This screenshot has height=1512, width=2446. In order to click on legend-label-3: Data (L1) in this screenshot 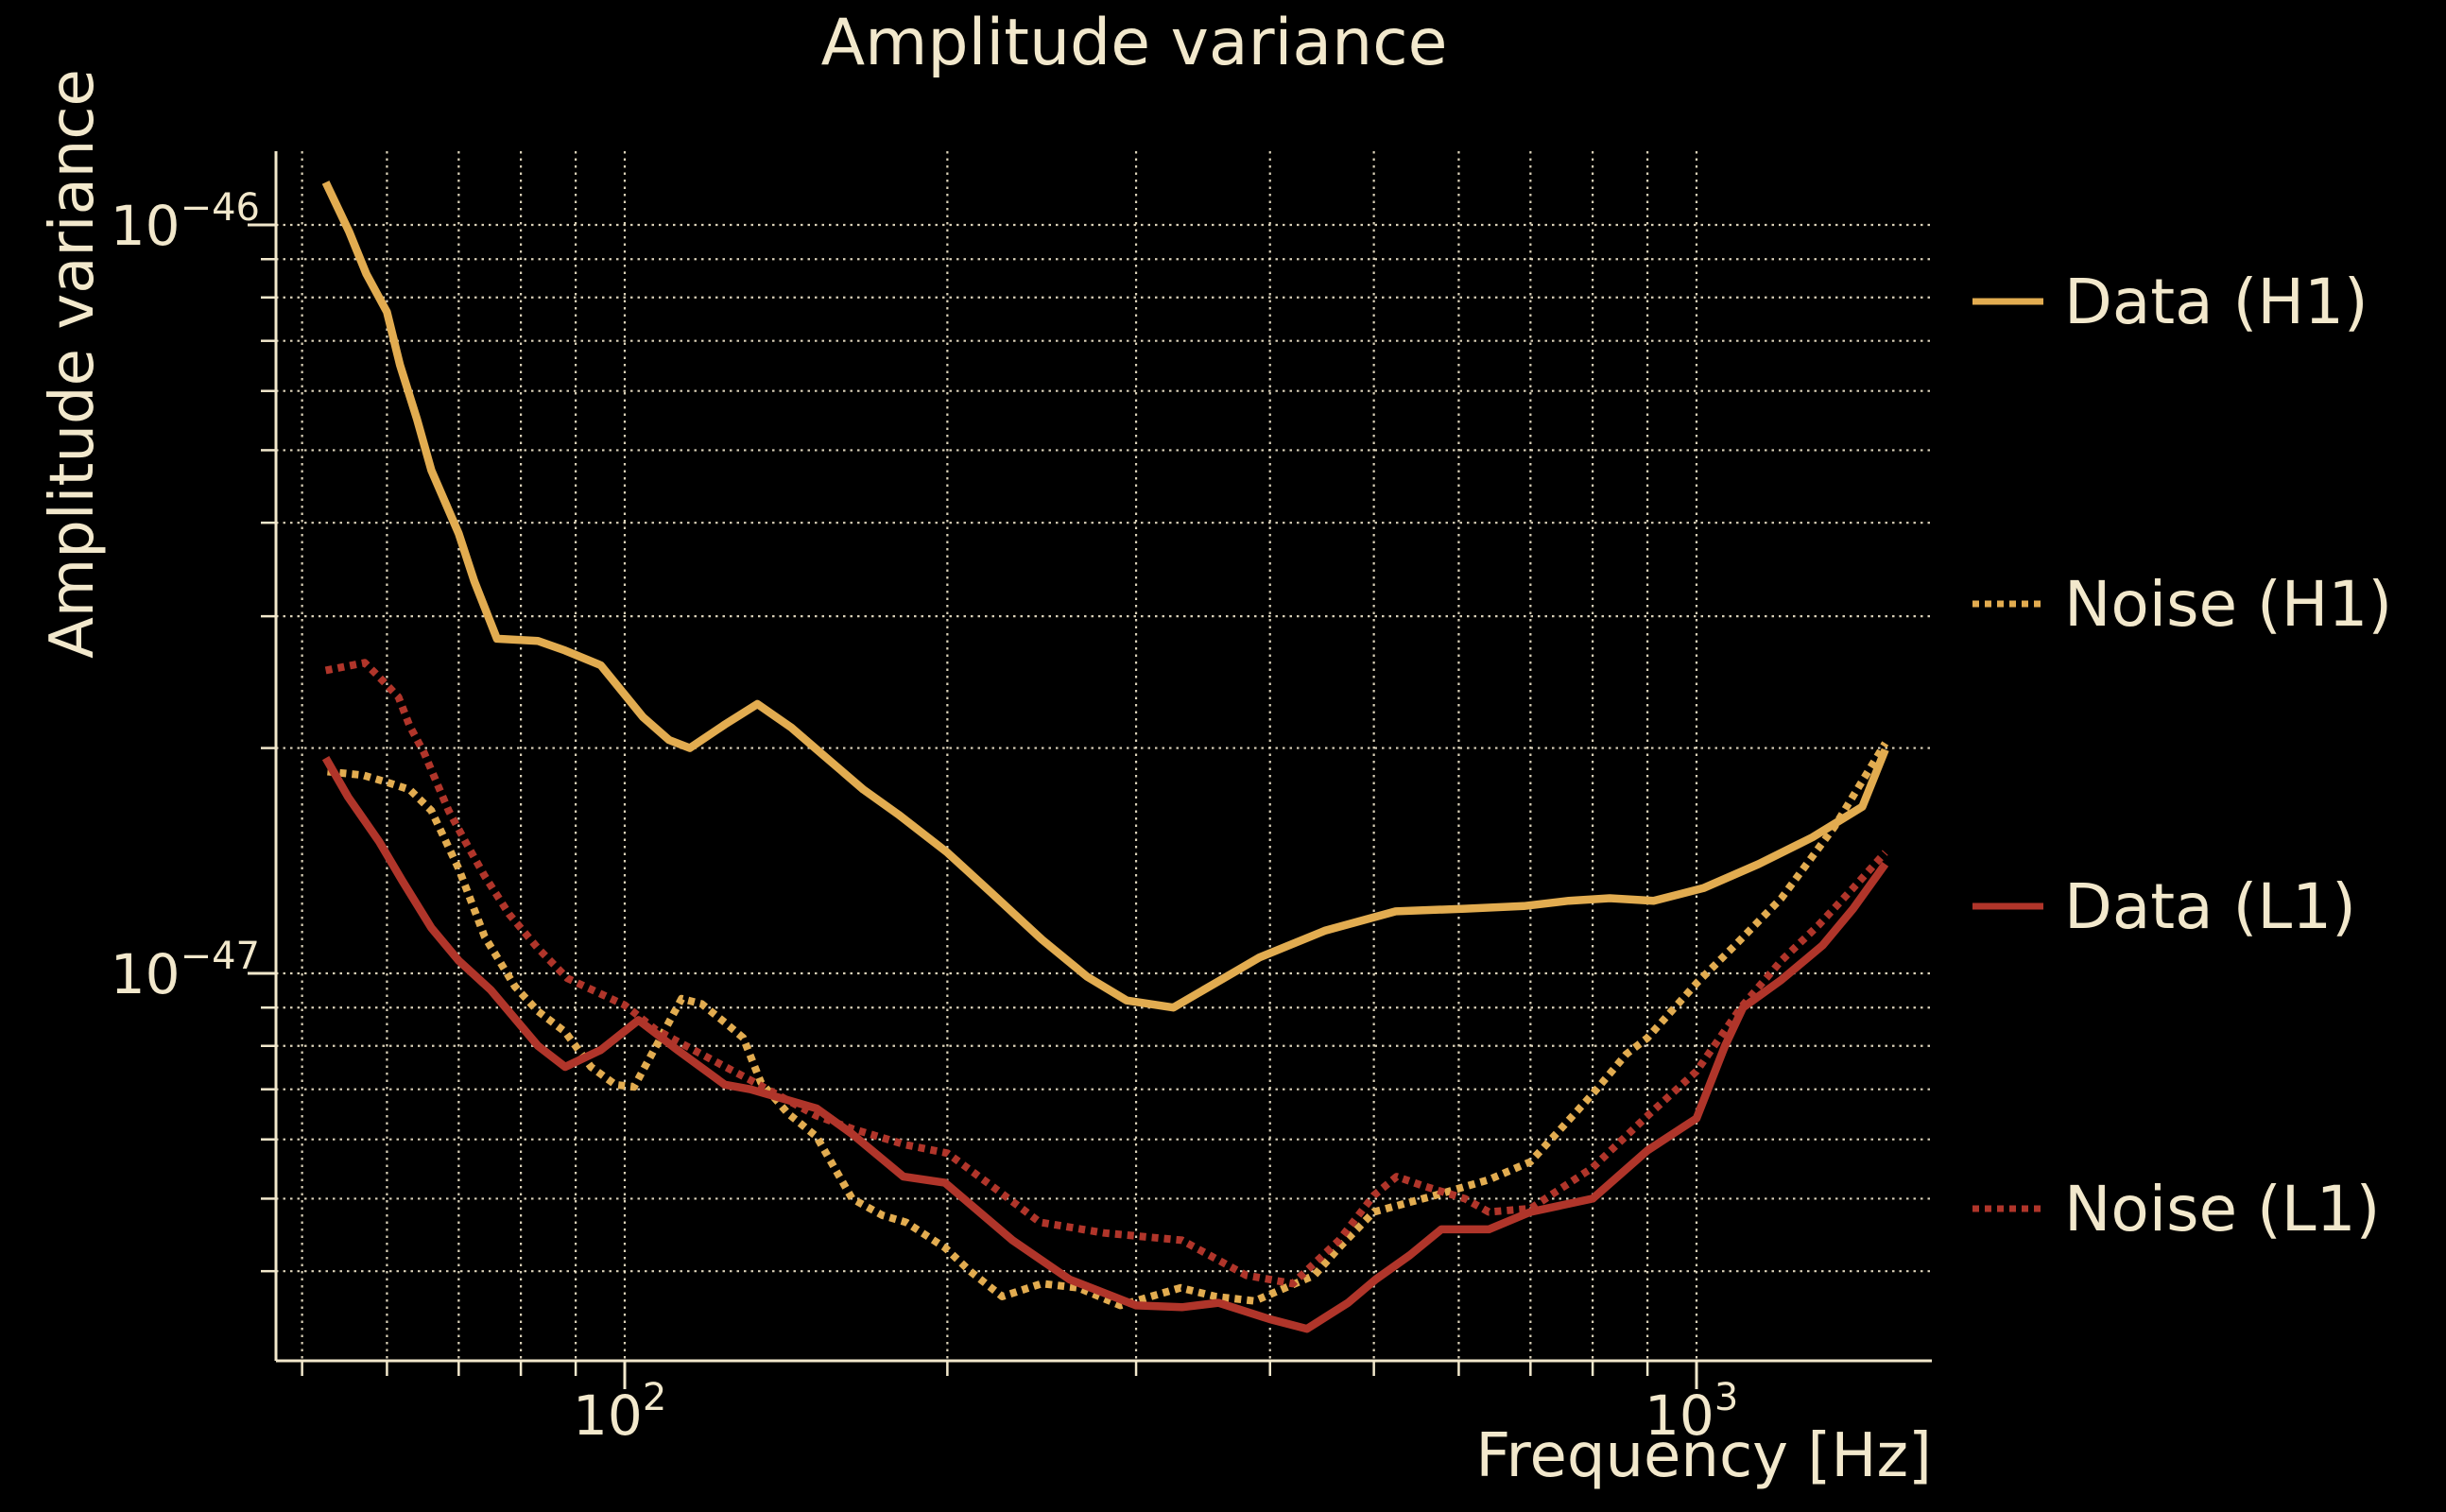, I will do `click(2210, 906)`.